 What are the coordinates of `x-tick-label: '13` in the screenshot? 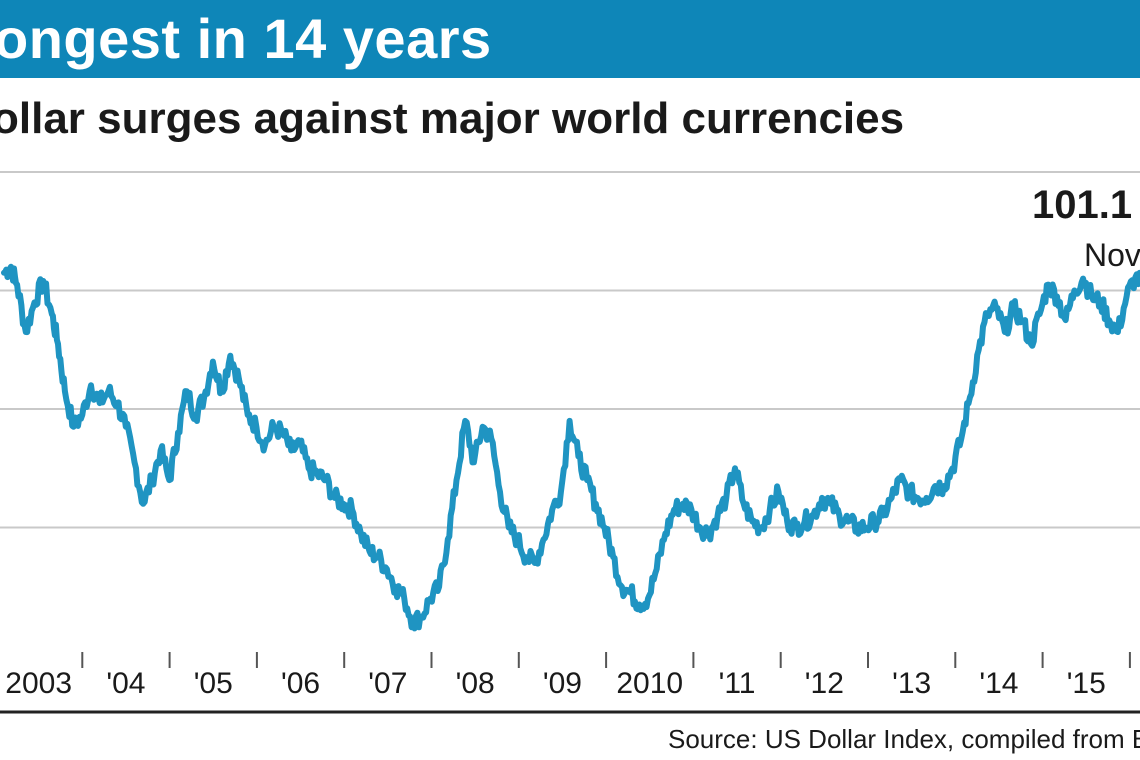 It's located at (911, 683).